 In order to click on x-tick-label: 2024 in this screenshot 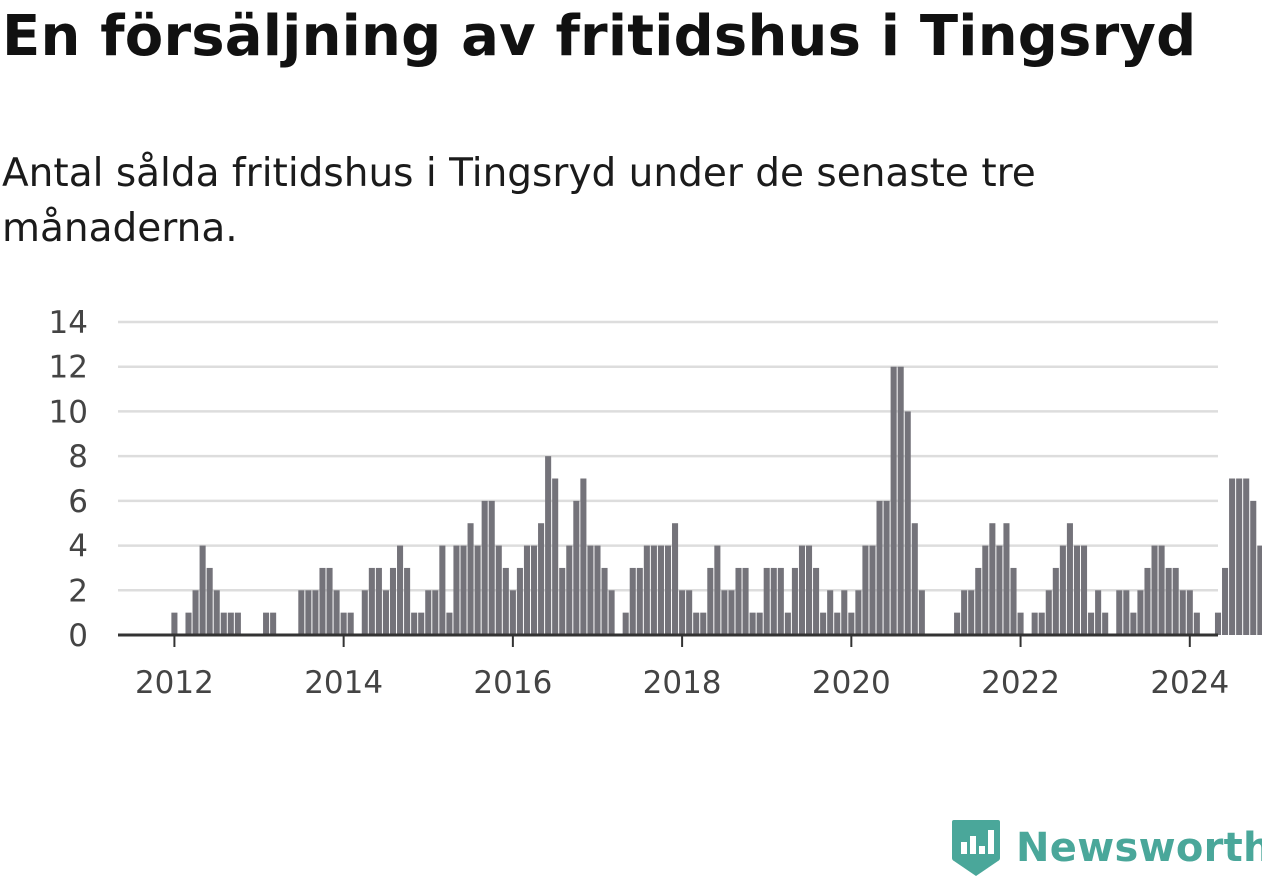, I will do `click(1189, 683)`.